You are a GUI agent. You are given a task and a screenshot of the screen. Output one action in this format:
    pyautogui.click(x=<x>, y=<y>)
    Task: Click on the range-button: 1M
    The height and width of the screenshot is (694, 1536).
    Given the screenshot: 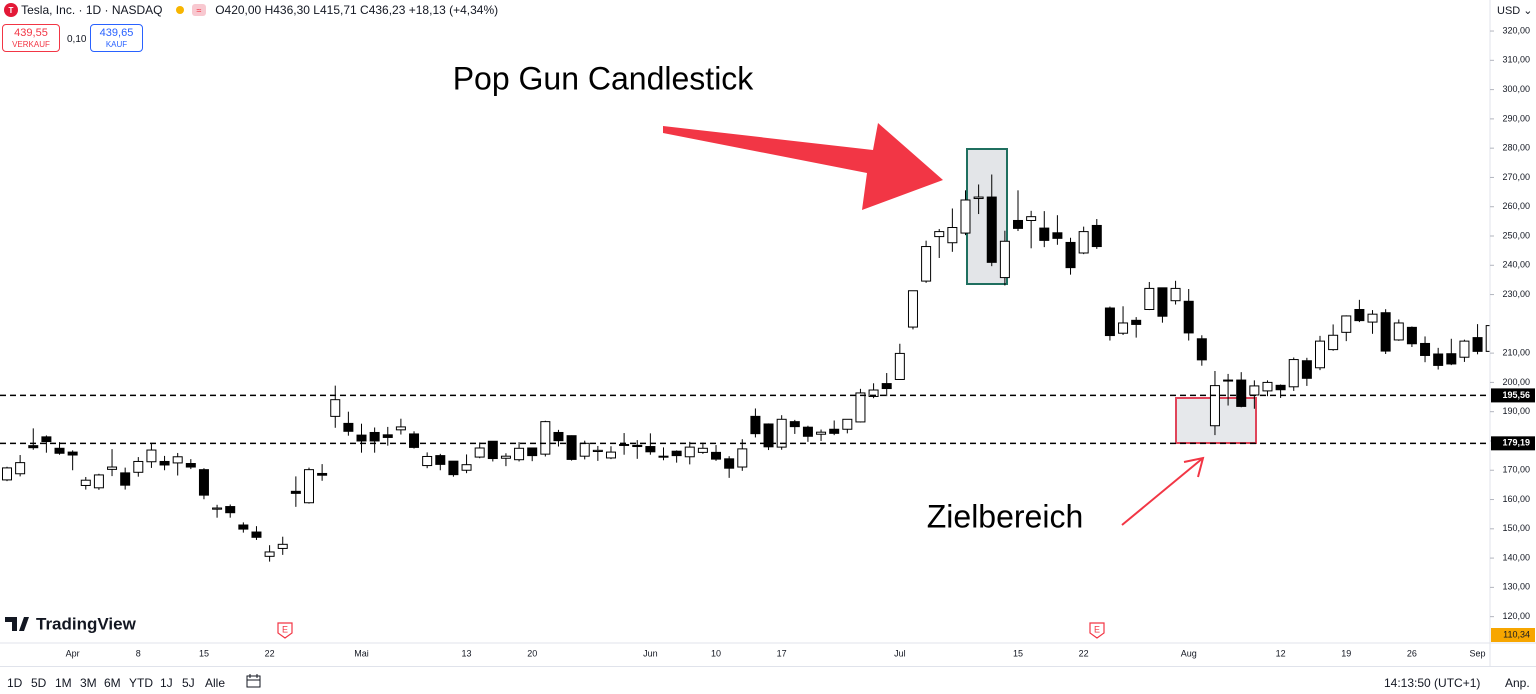 What is the action you would take?
    pyautogui.click(x=63, y=683)
    